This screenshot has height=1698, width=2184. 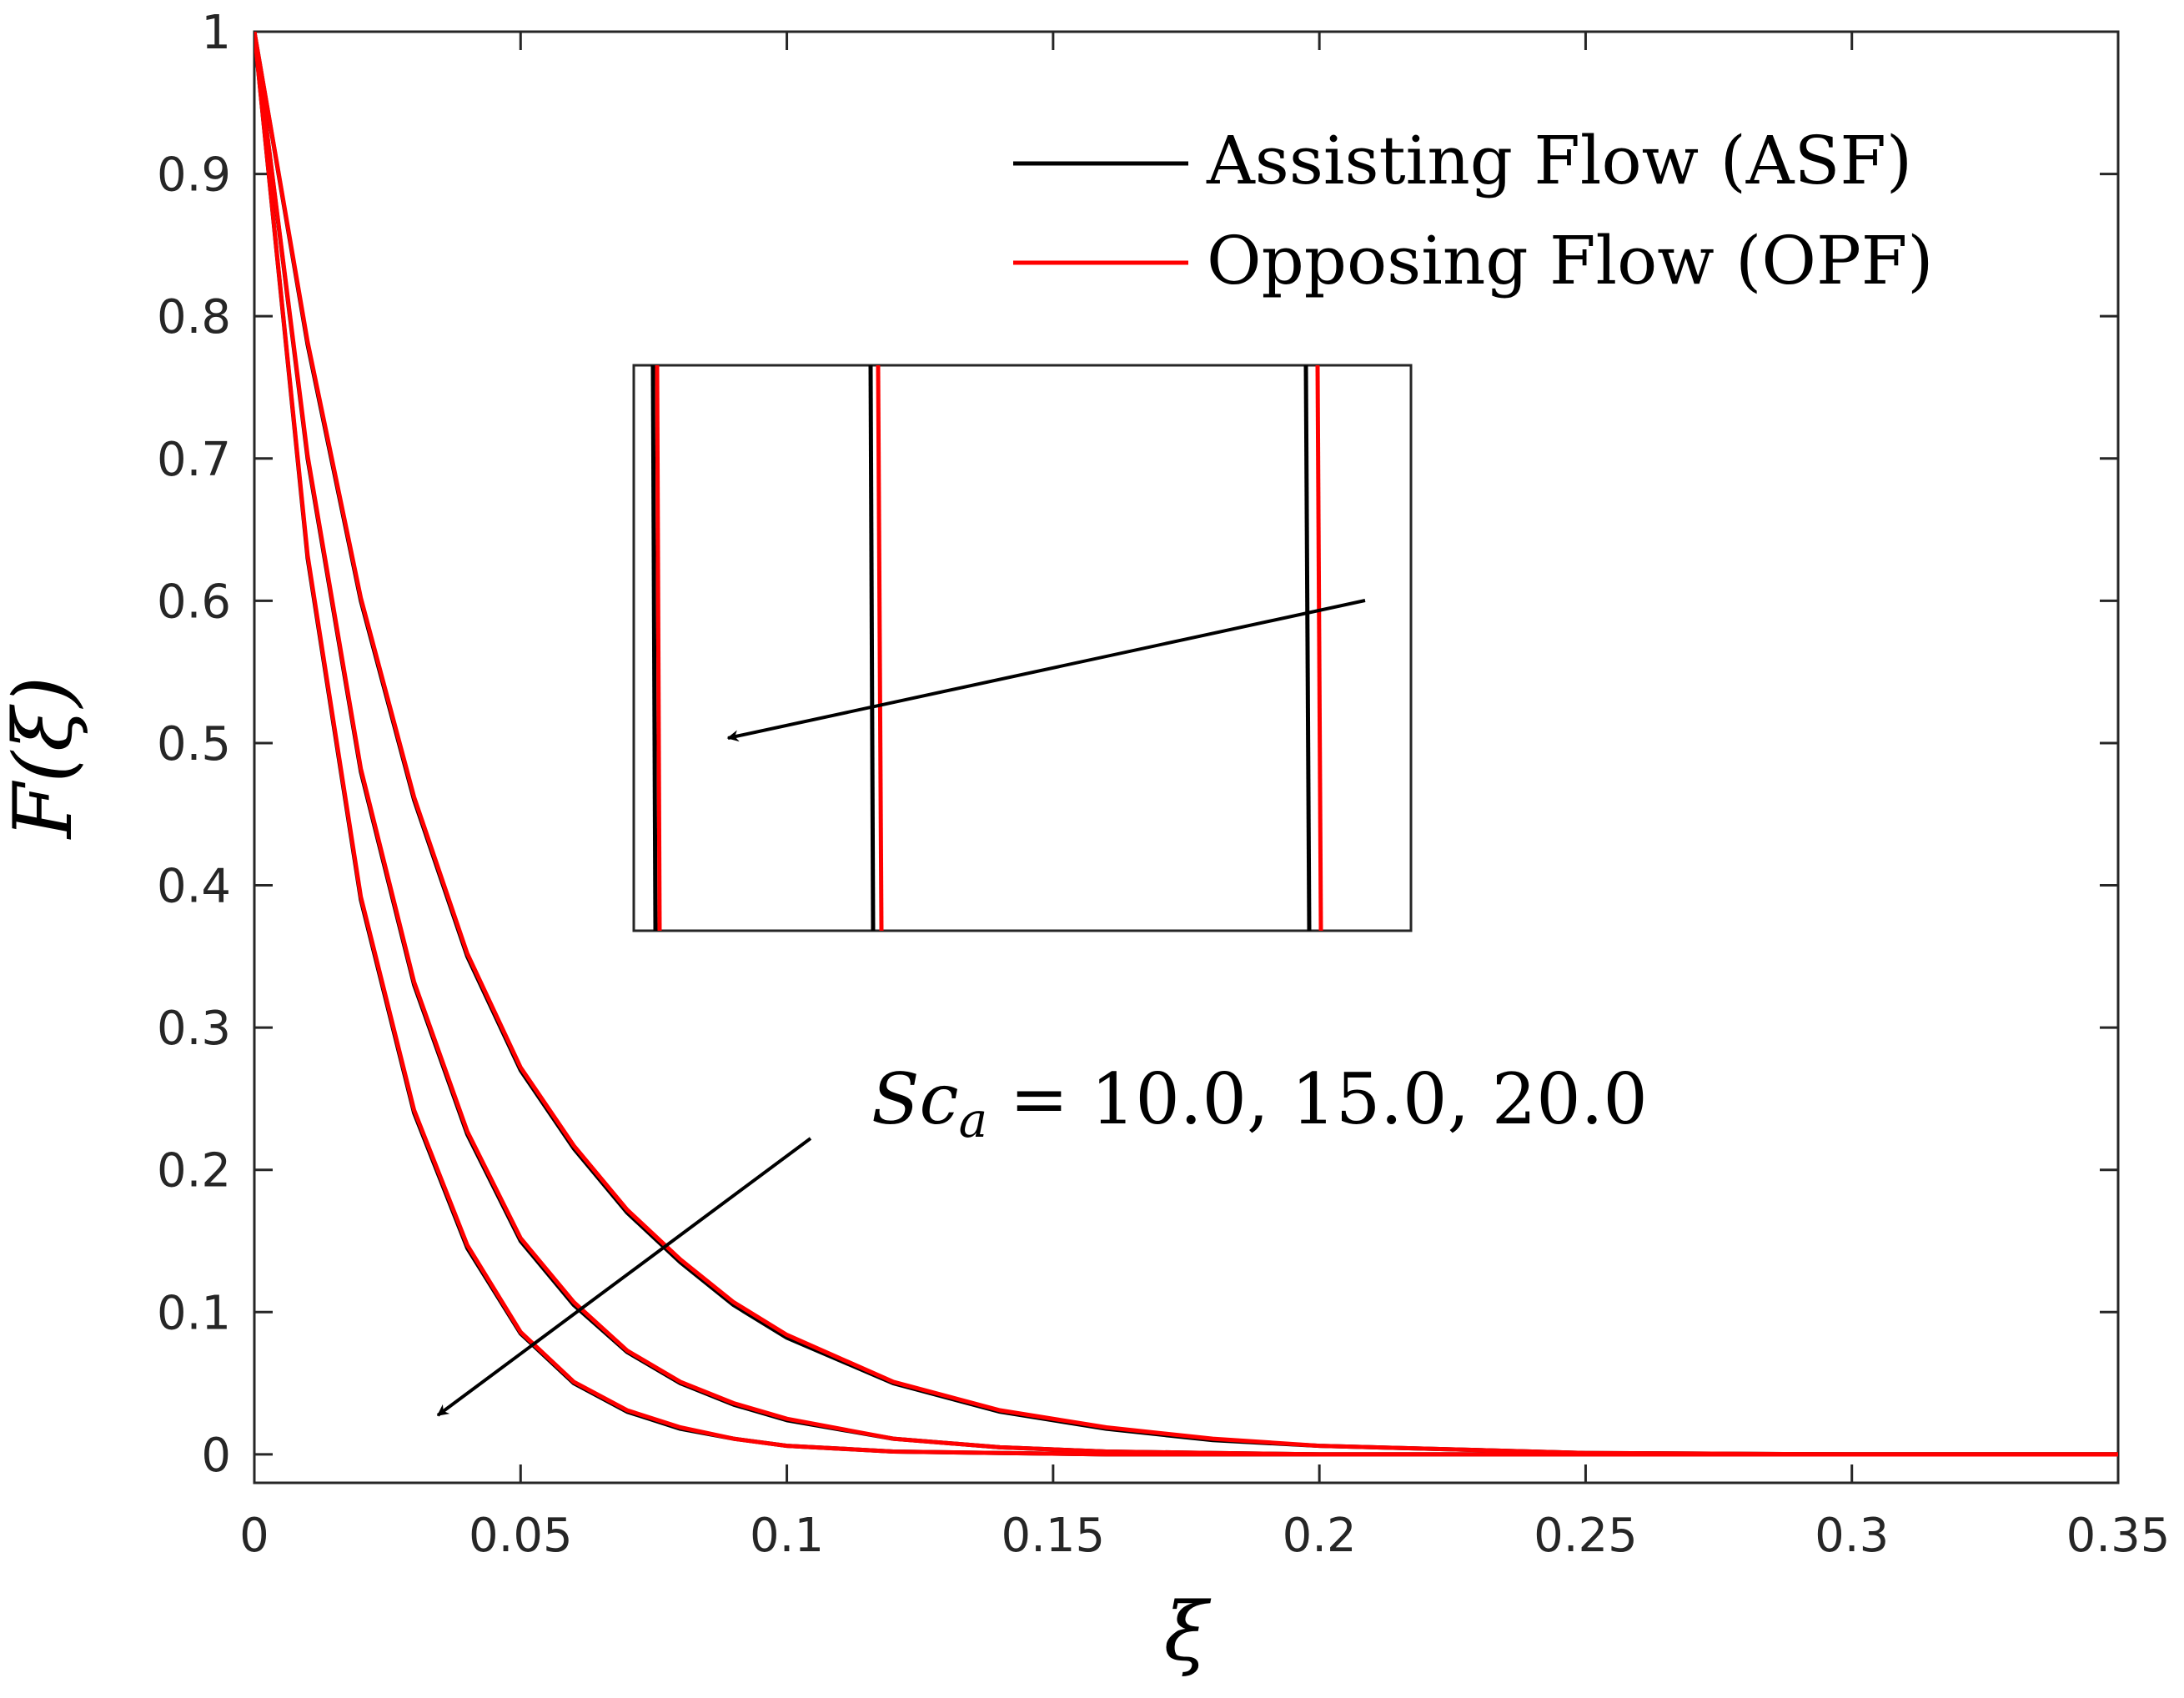 What do you see at coordinates (624, 1277) in the screenshot?
I see `sc-trend-arrow` at bounding box center [624, 1277].